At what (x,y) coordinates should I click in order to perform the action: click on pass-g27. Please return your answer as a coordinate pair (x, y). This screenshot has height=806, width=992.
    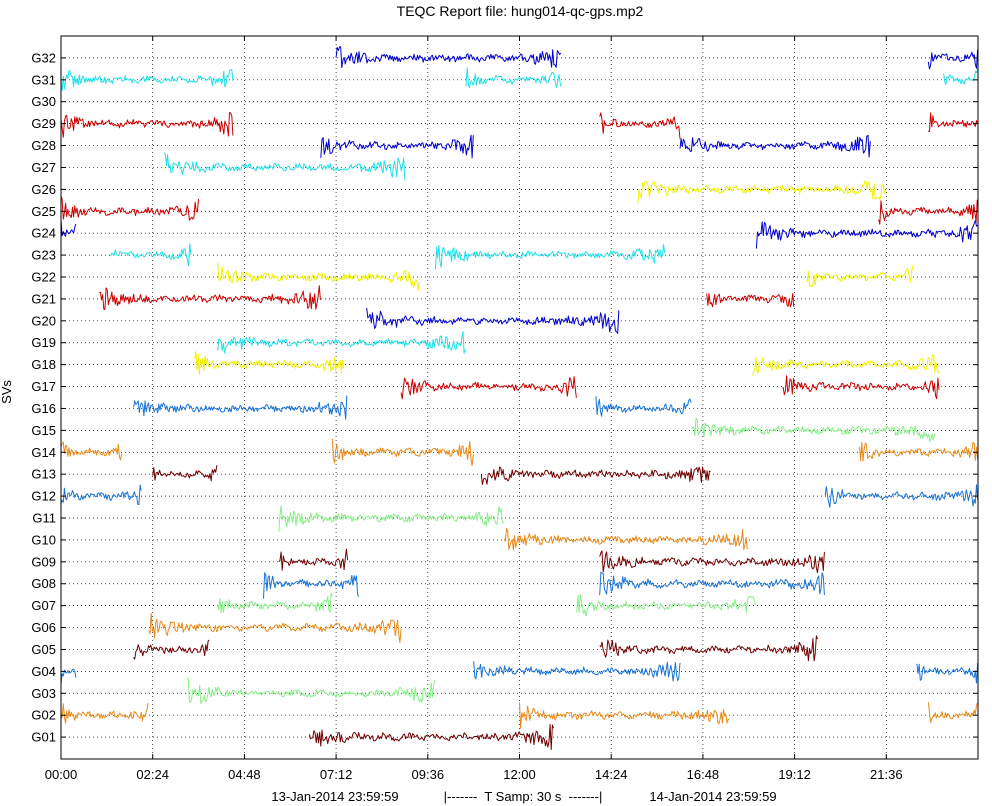
    Looking at the image, I should click on (284, 166).